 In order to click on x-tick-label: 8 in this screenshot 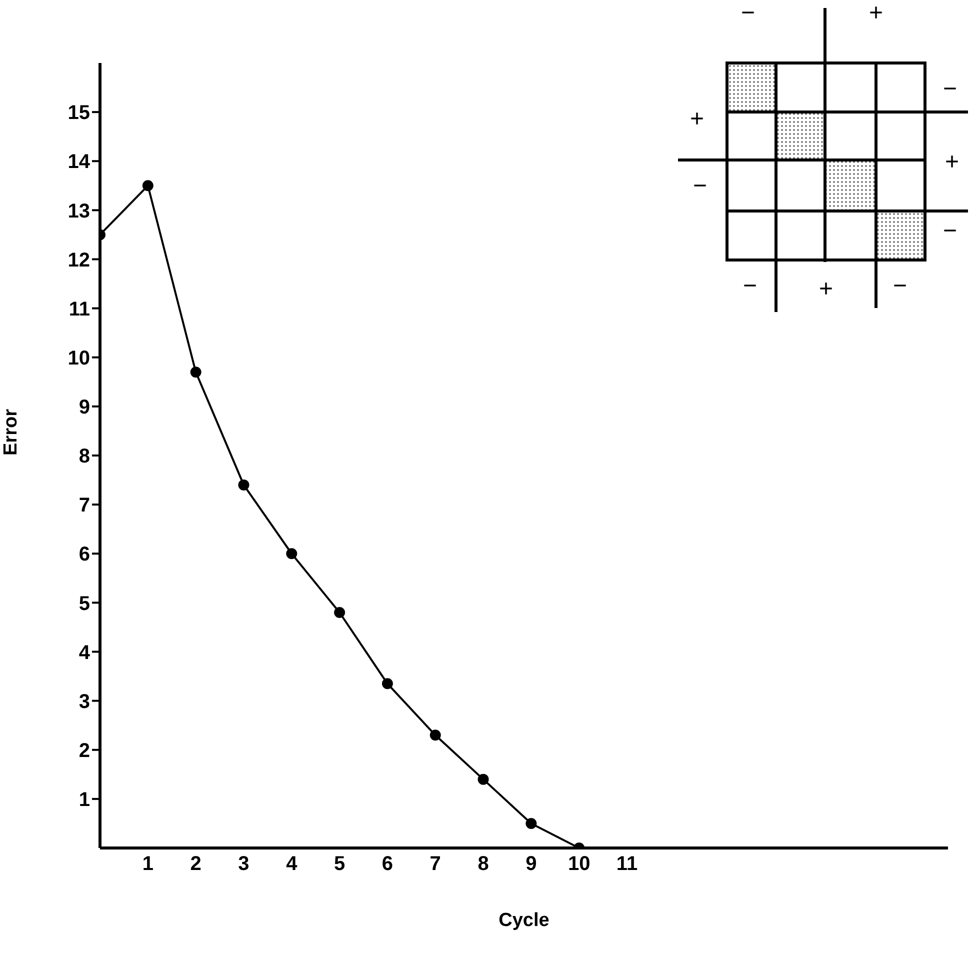, I will do `click(483, 864)`.